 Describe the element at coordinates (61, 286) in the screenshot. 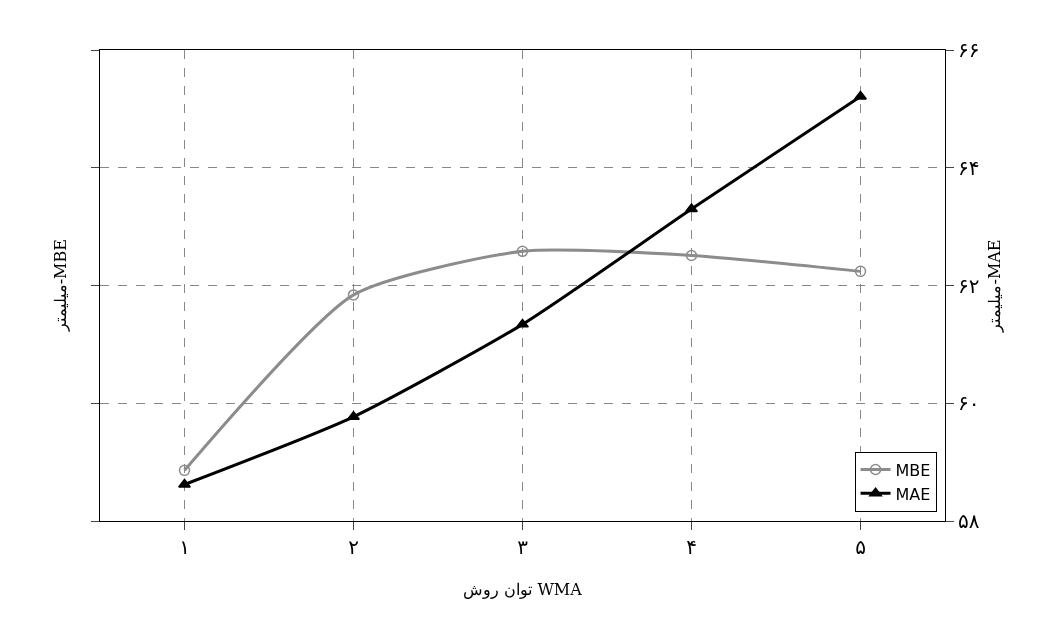

I see `y-axis-title: میلیمتر-MBE` at that location.